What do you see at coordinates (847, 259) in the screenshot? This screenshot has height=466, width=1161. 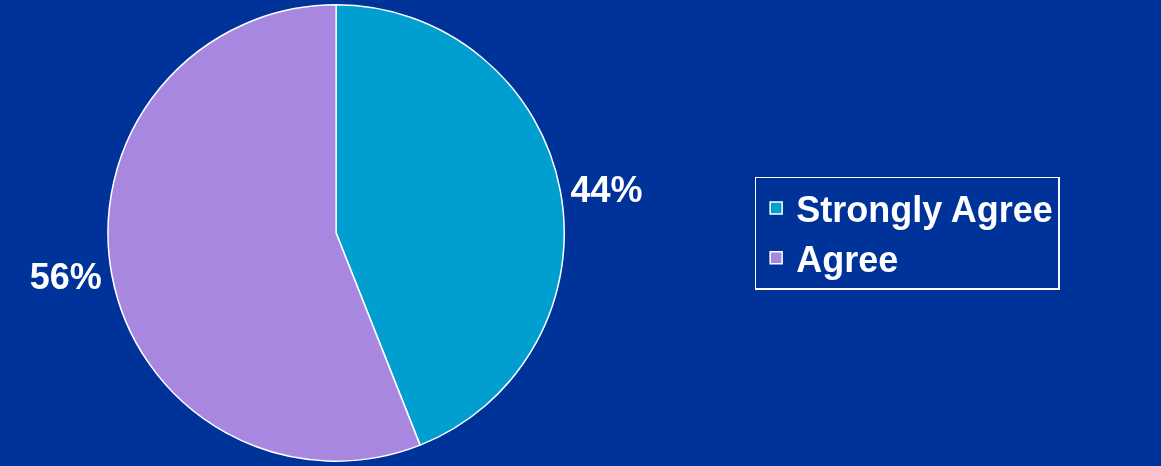 I see `legend-label: Agree` at bounding box center [847, 259].